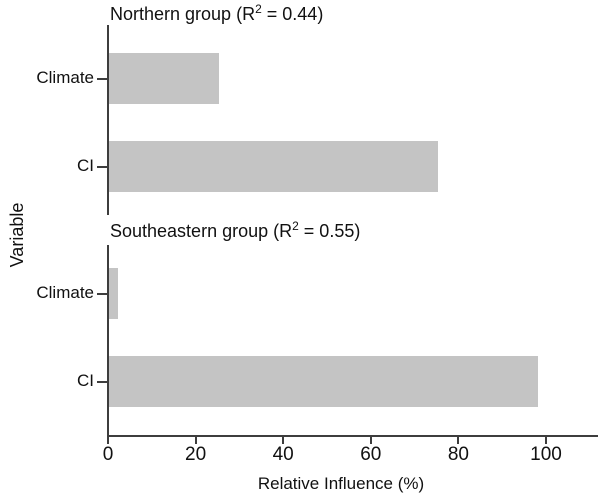 The width and height of the screenshot is (600, 498). Describe the element at coordinates (201, 231) in the screenshot. I see `panel-title-text: Southeastern group (R` at that location.